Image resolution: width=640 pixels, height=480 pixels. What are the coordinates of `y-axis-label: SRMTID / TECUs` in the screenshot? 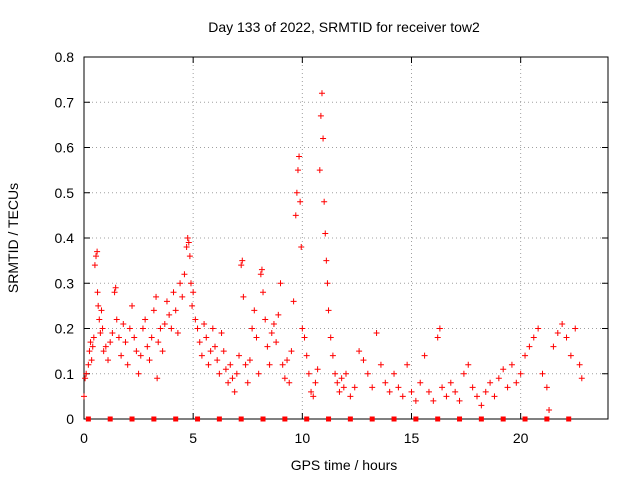 It's located at (13, 238).